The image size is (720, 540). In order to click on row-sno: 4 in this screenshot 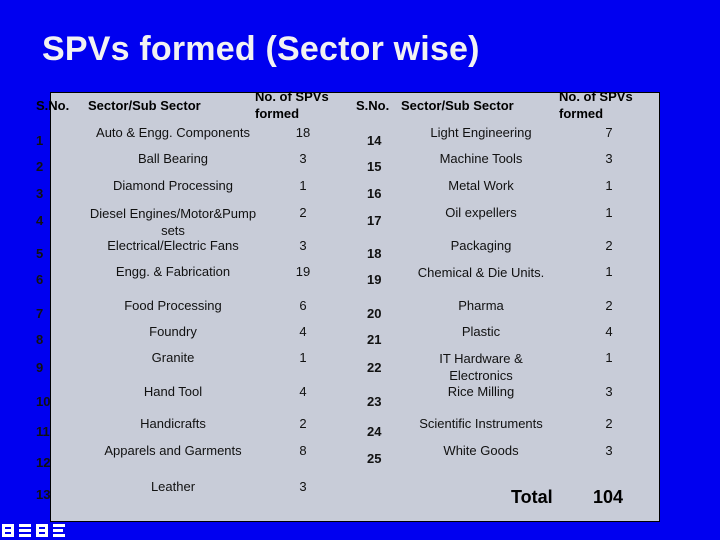, I will do `click(40, 220)`.